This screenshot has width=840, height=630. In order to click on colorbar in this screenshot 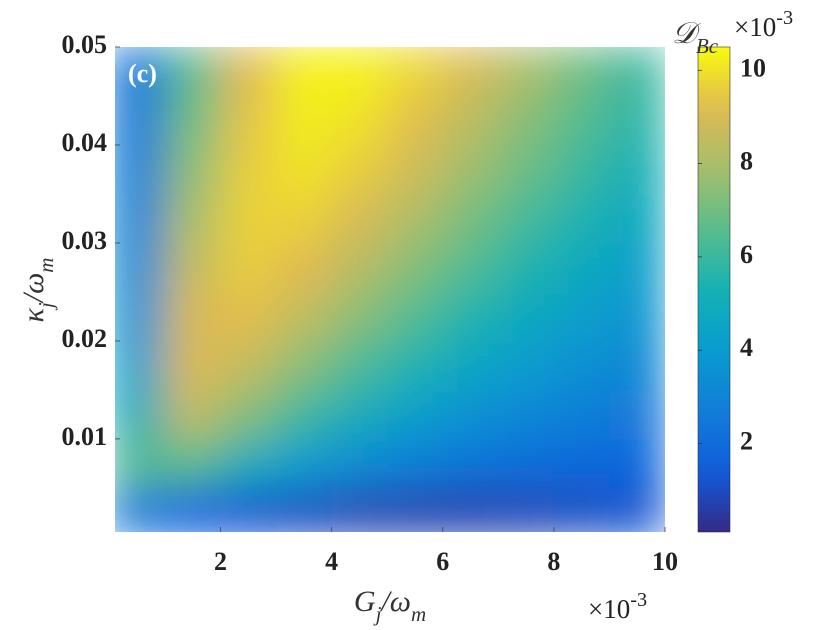, I will do `click(714, 289)`.